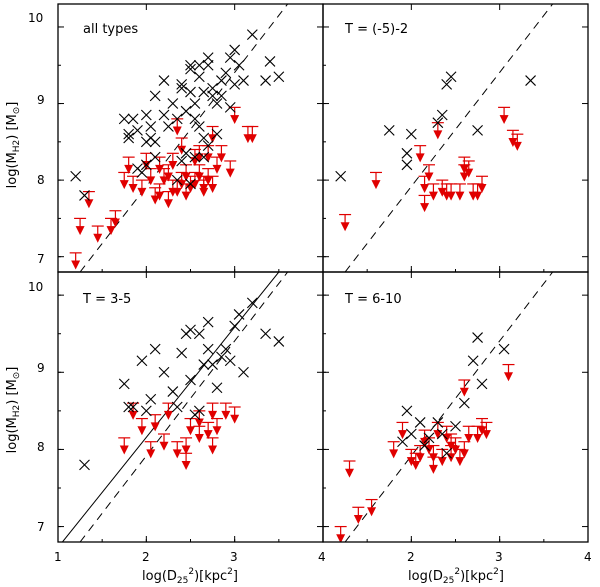 The image size is (600, 587). Describe the element at coordinates (110, 29) in the screenshot. I see `panel-label: all types` at that location.